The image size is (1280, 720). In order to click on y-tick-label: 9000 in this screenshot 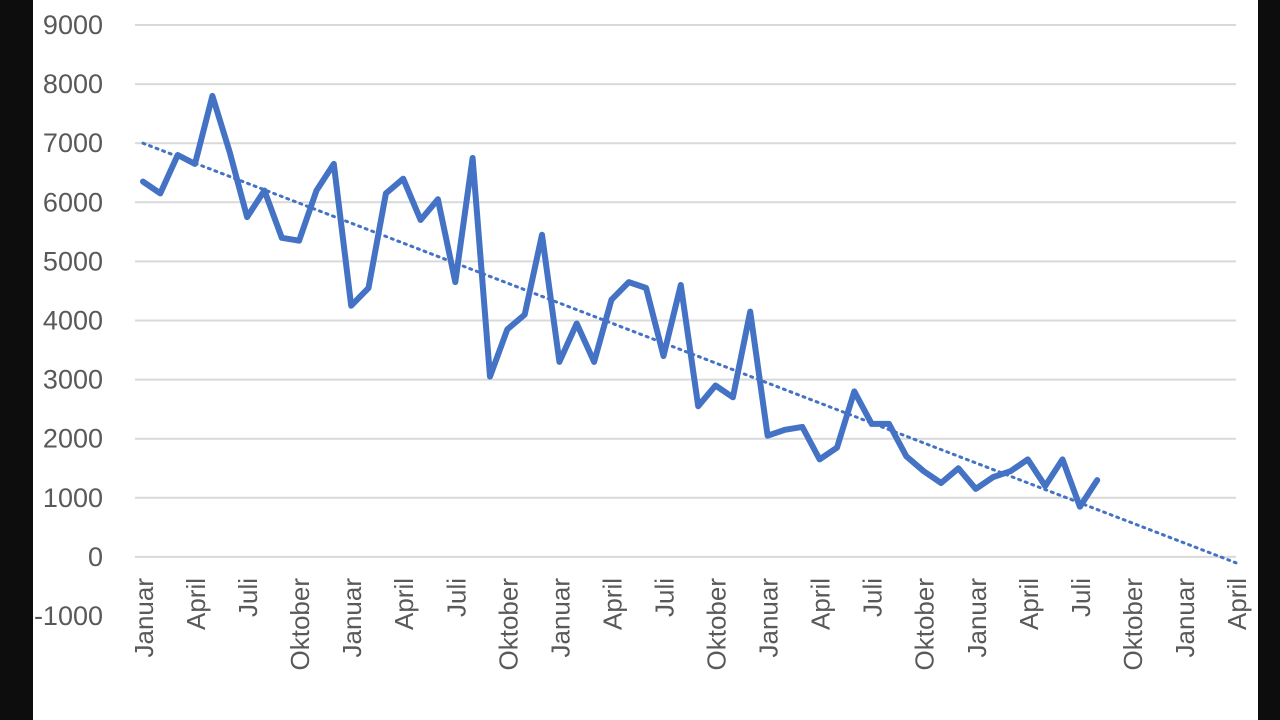, I will do `click(73, 25)`.